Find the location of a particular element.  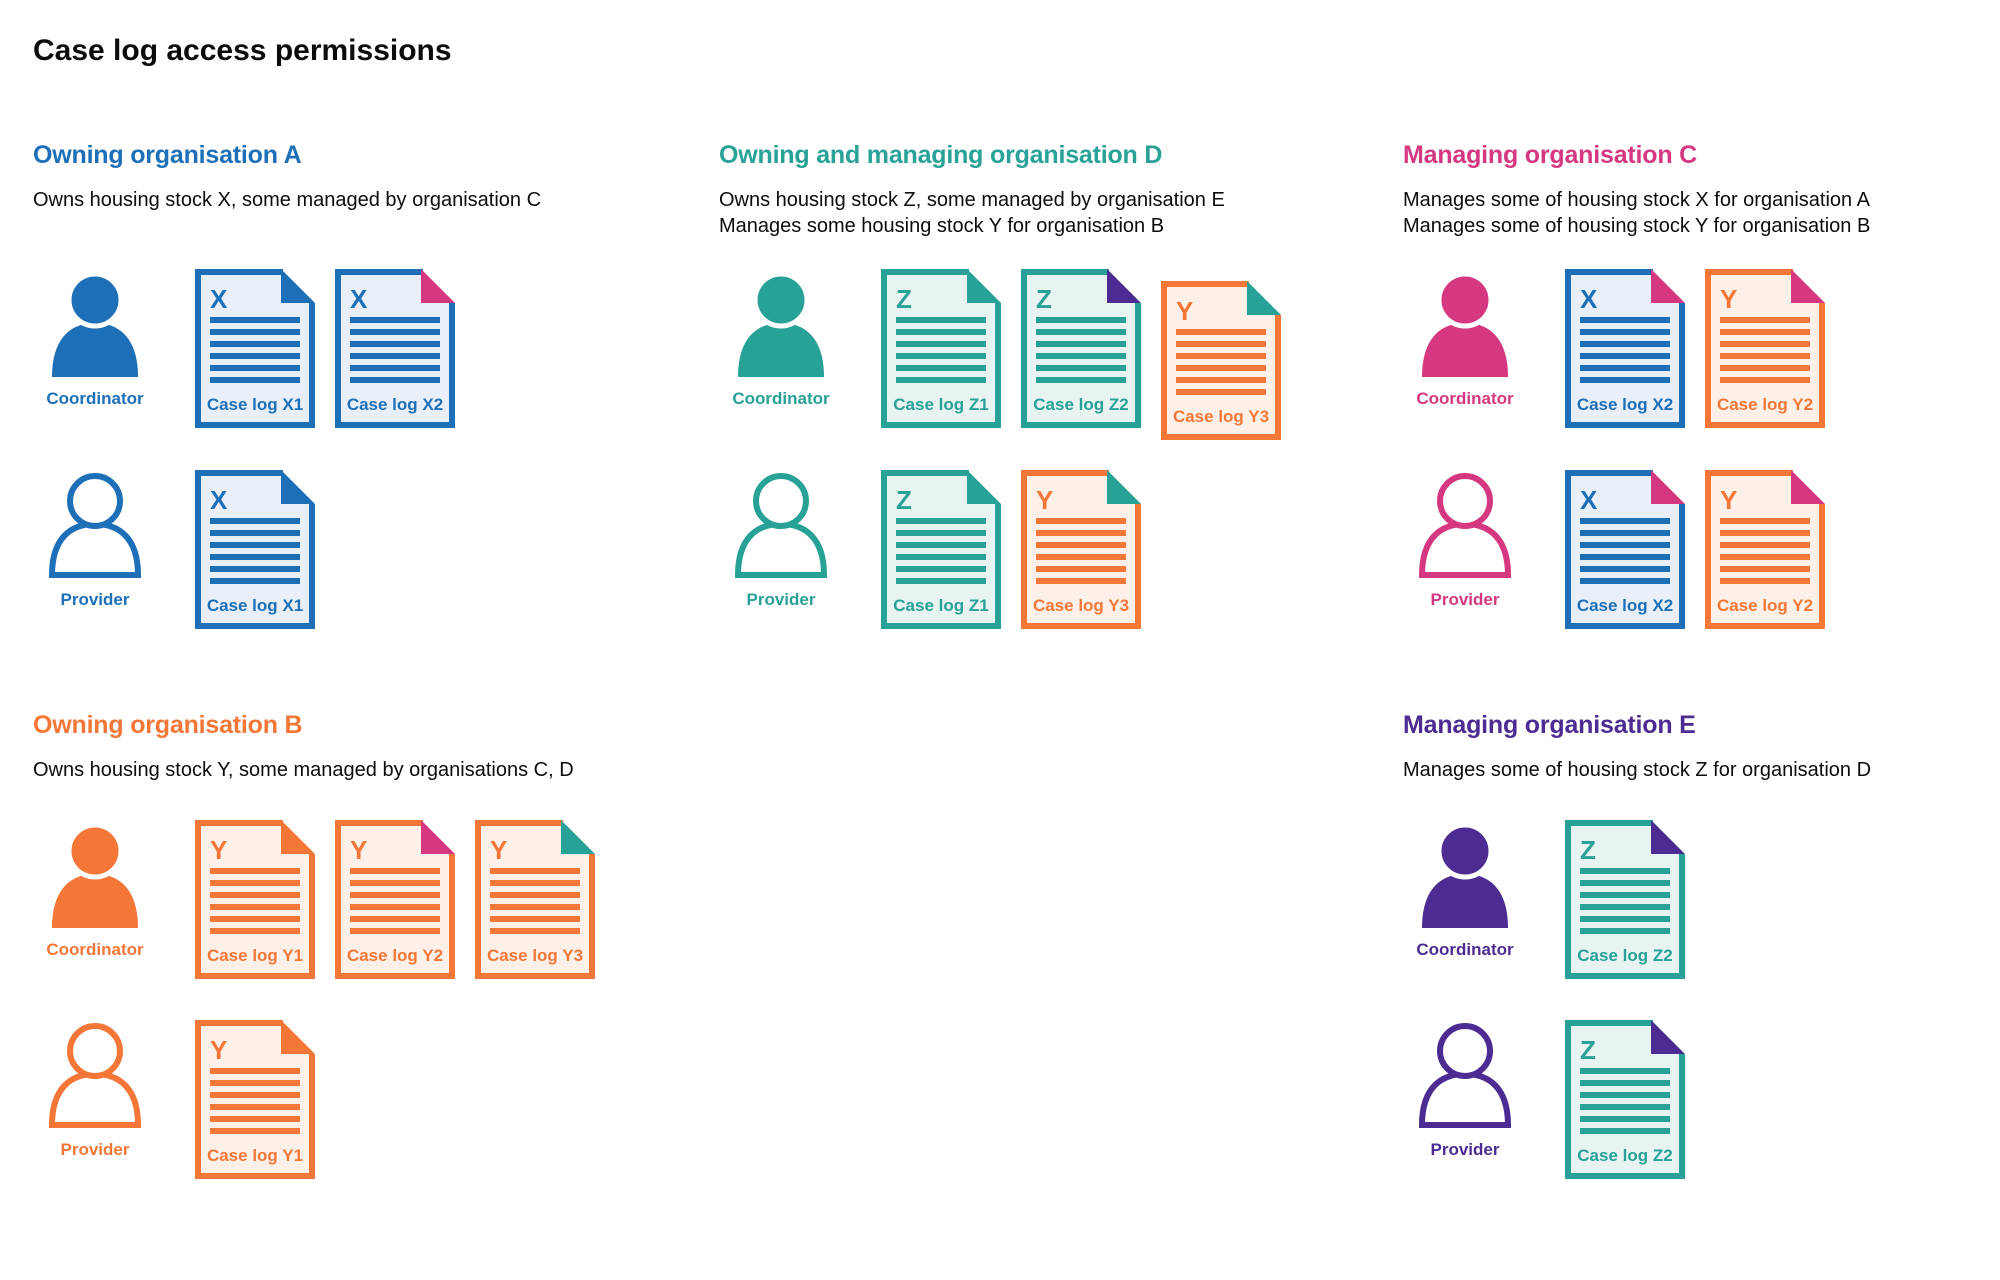

case-log-doc-case-log-y2: Y Case log Y2 is located at coordinates (395, 899).